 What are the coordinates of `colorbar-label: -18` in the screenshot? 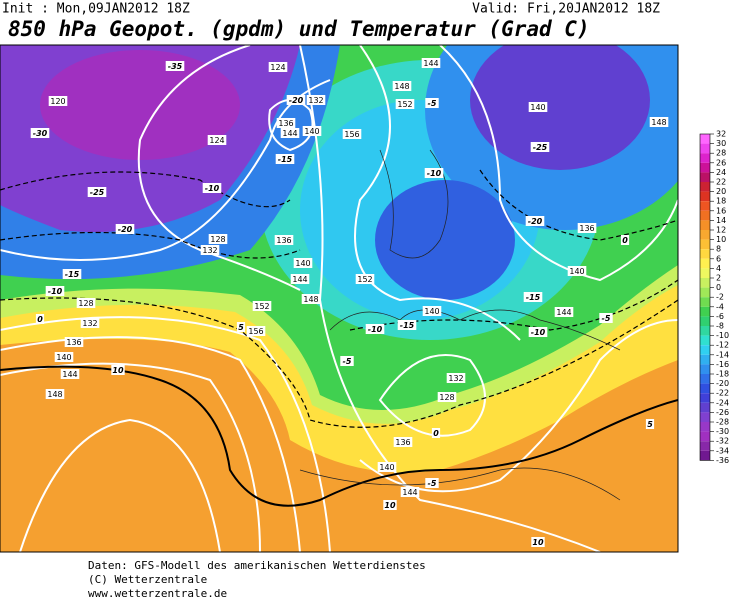 It's located at (722, 374).